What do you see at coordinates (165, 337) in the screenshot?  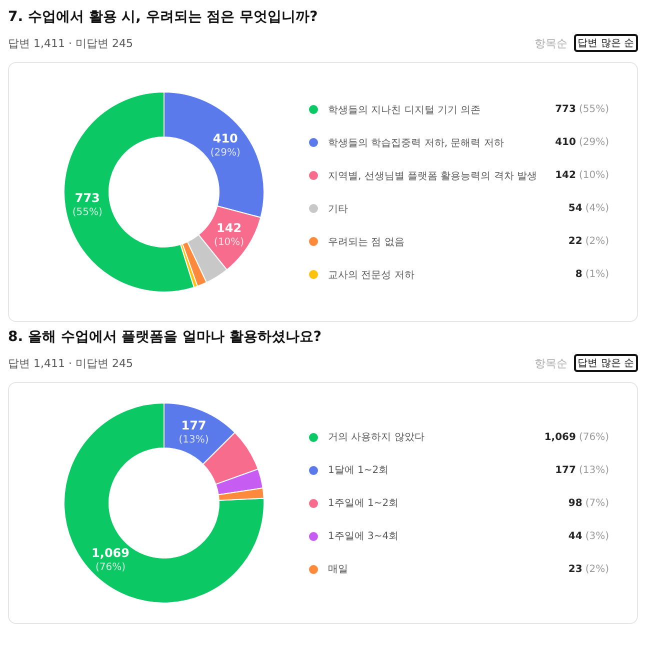 I see `chart-title: 8. 올해 수업에서 플랫폼을 얼마나 활용하셨나요?` at bounding box center [165, 337].